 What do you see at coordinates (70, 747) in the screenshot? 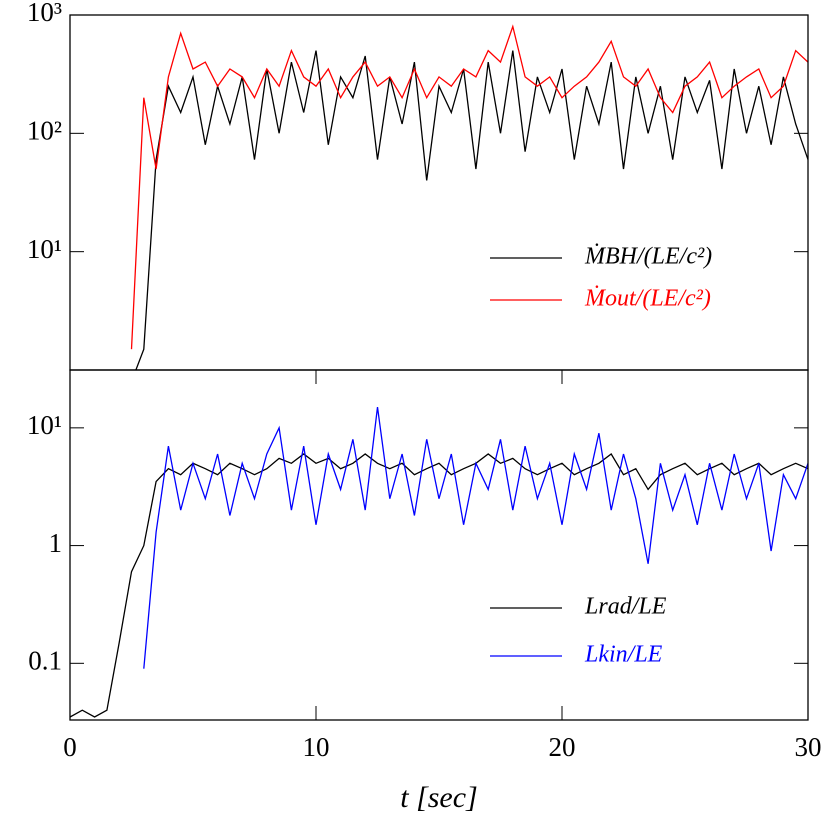
I see `x-tick-label: 0` at bounding box center [70, 747].